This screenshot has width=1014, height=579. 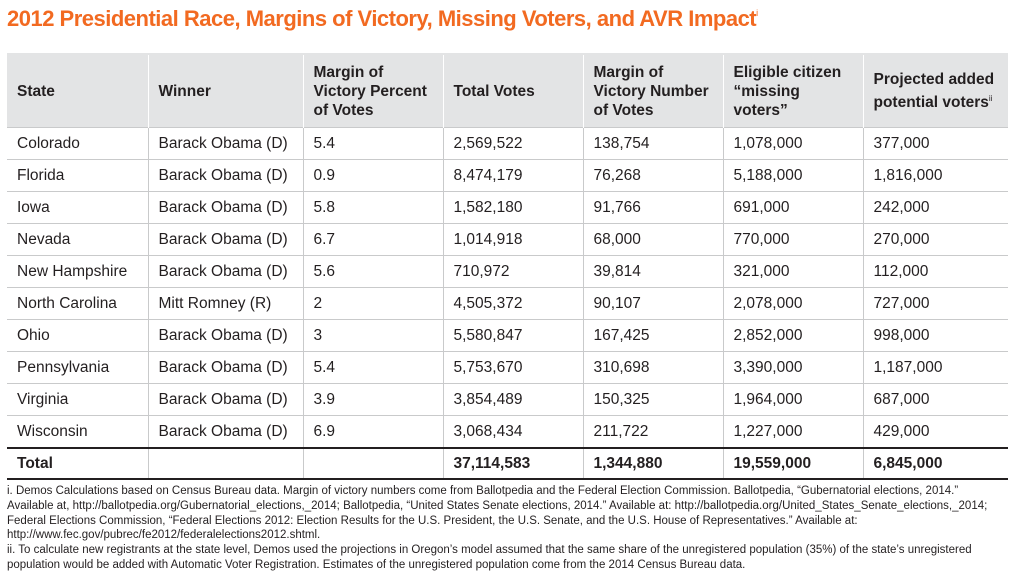 What do you see at coordinates (77, 175) in the screenshot?
I see `cell-state: Florida` at bounding box center [77, 175].